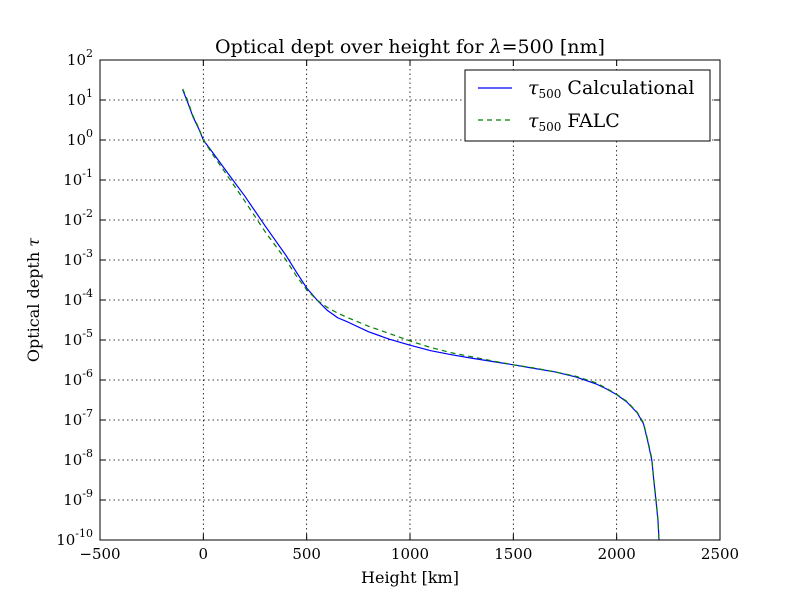  I want to click on legend-box, so click(587, 105).